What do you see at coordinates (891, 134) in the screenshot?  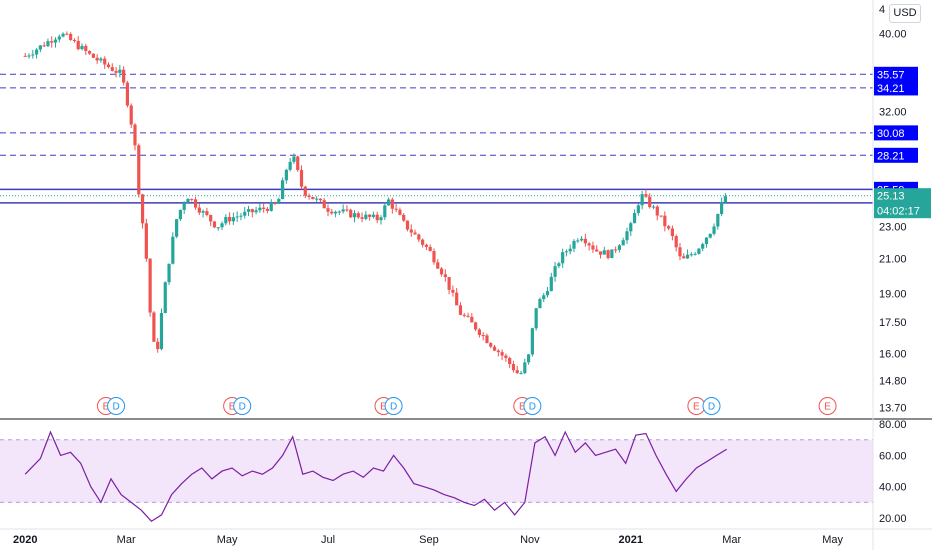 I see `level-tag-label: 30.08` at bounding box center [891, 134].